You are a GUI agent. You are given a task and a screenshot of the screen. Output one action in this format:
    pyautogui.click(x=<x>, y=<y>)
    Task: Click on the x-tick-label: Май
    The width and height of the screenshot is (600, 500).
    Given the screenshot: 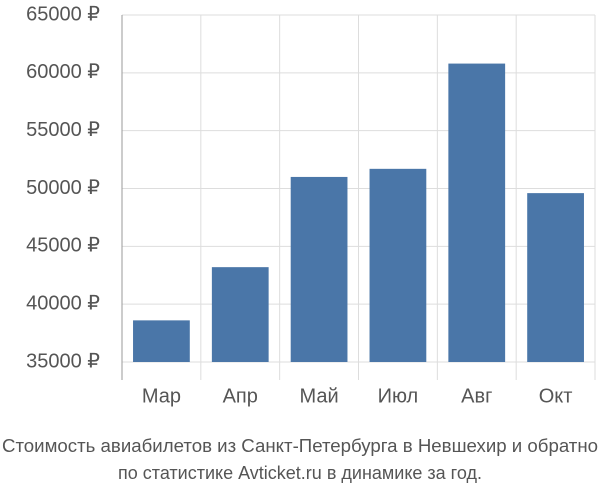 What is the action you would take?
    pyautogui.click(x=318, y=396)
    